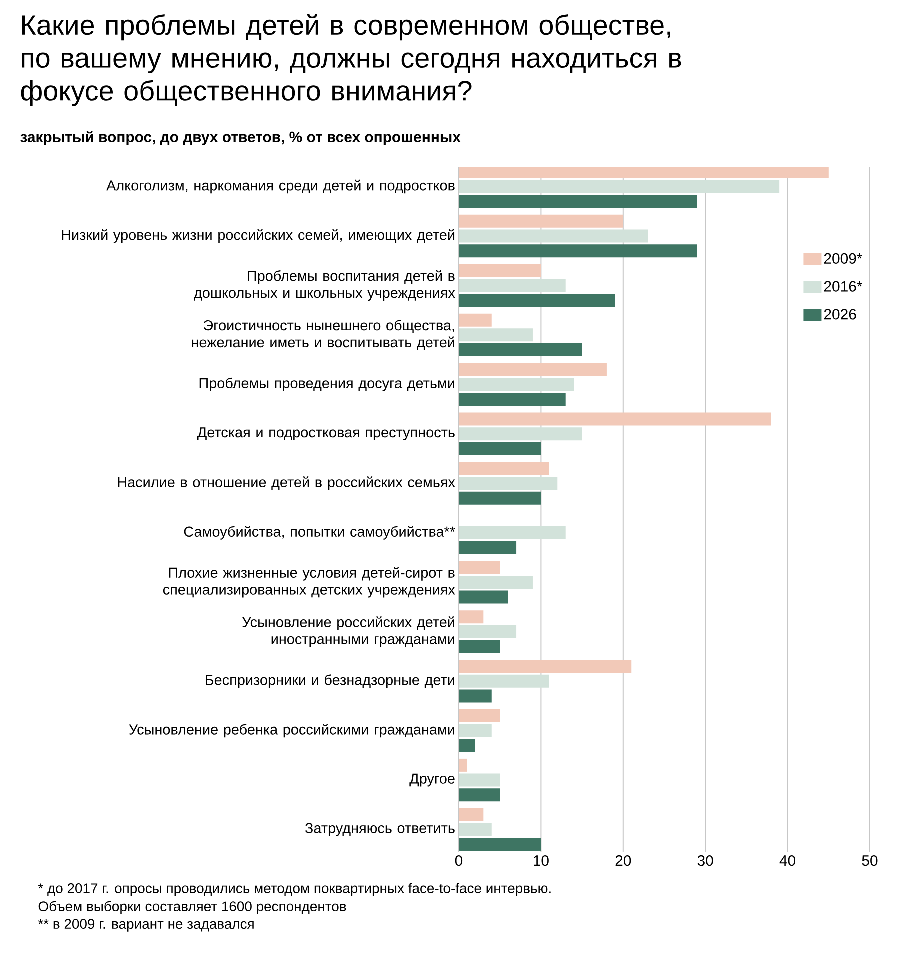 This screenshot has height=970, width=908. I want to click on x-tick-label: 10, so click(541, 861).